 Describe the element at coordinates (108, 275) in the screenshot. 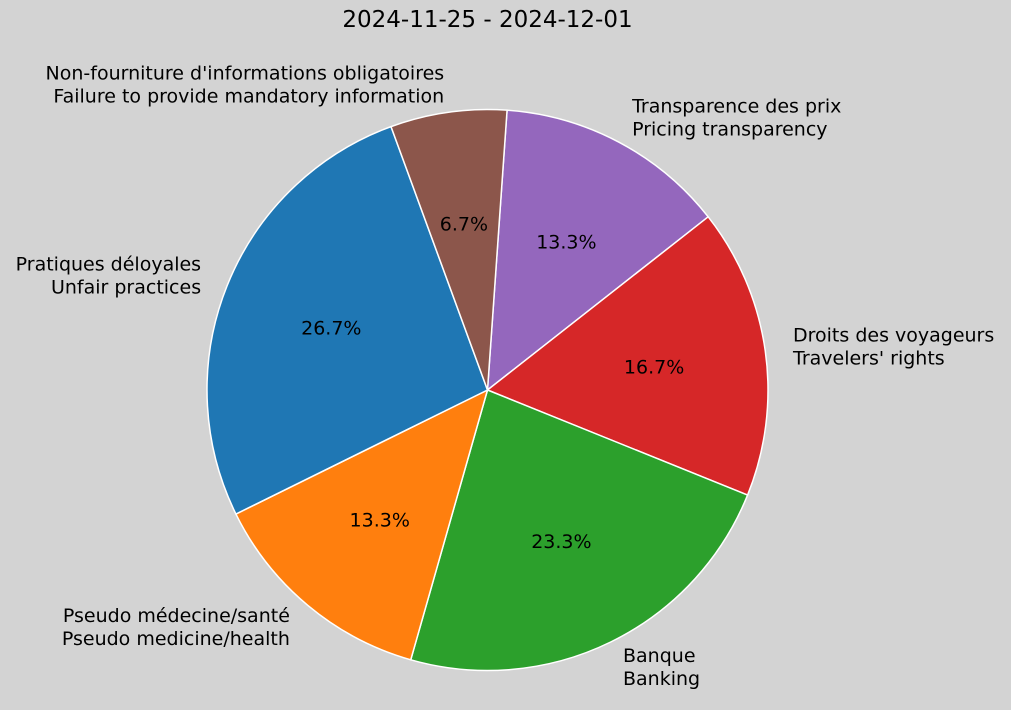

I see `pie-slice-label-4: Pratiques déloyales Unfair practices` at that location.